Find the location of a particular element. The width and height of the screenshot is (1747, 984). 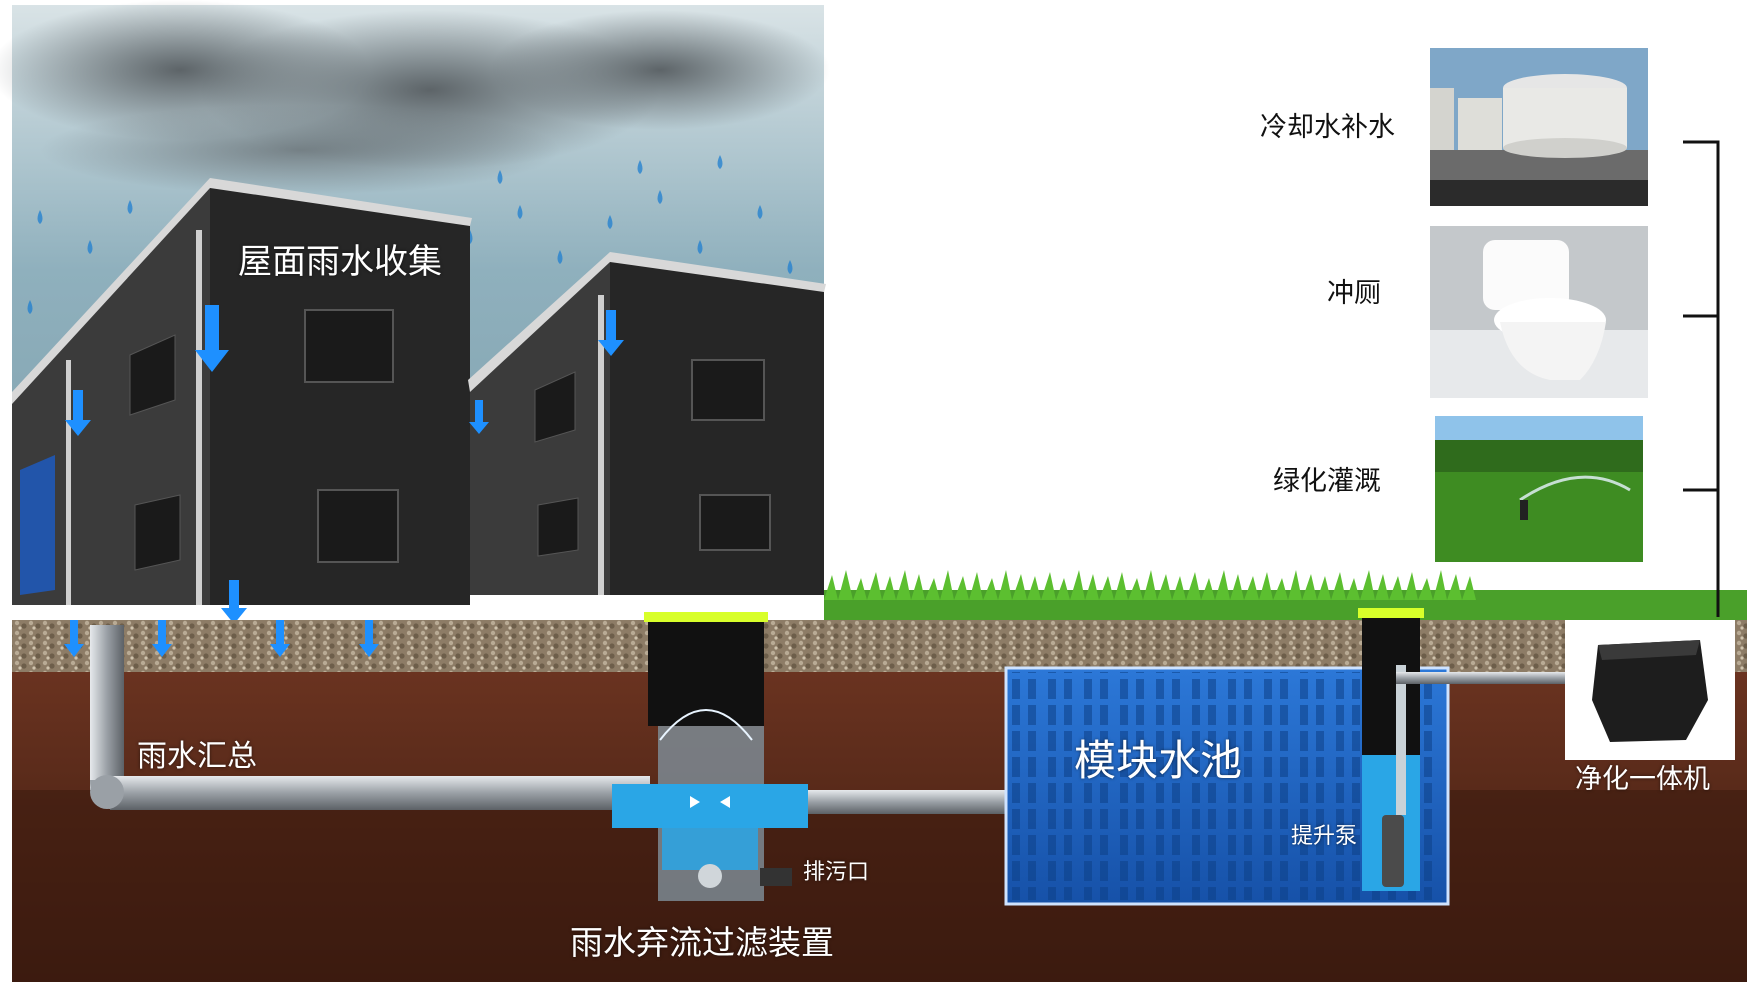

irrigation-photo is located at coordinates (1539, 489).